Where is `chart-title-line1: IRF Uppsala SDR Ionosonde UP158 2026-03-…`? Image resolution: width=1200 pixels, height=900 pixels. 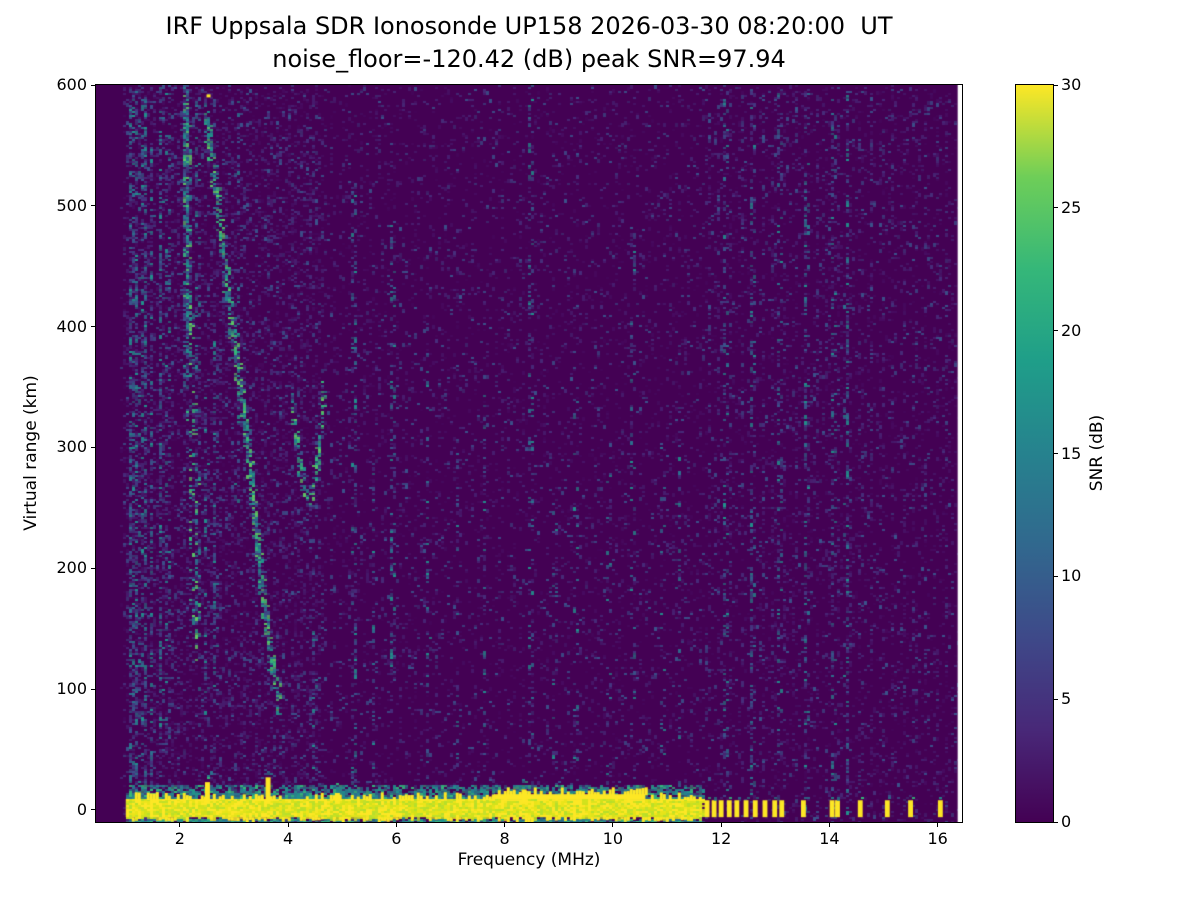
chart-title-line1: IRF Uppsala SDR Ionosonde UP158 2026-03-… is located at coordinates (529, 26).